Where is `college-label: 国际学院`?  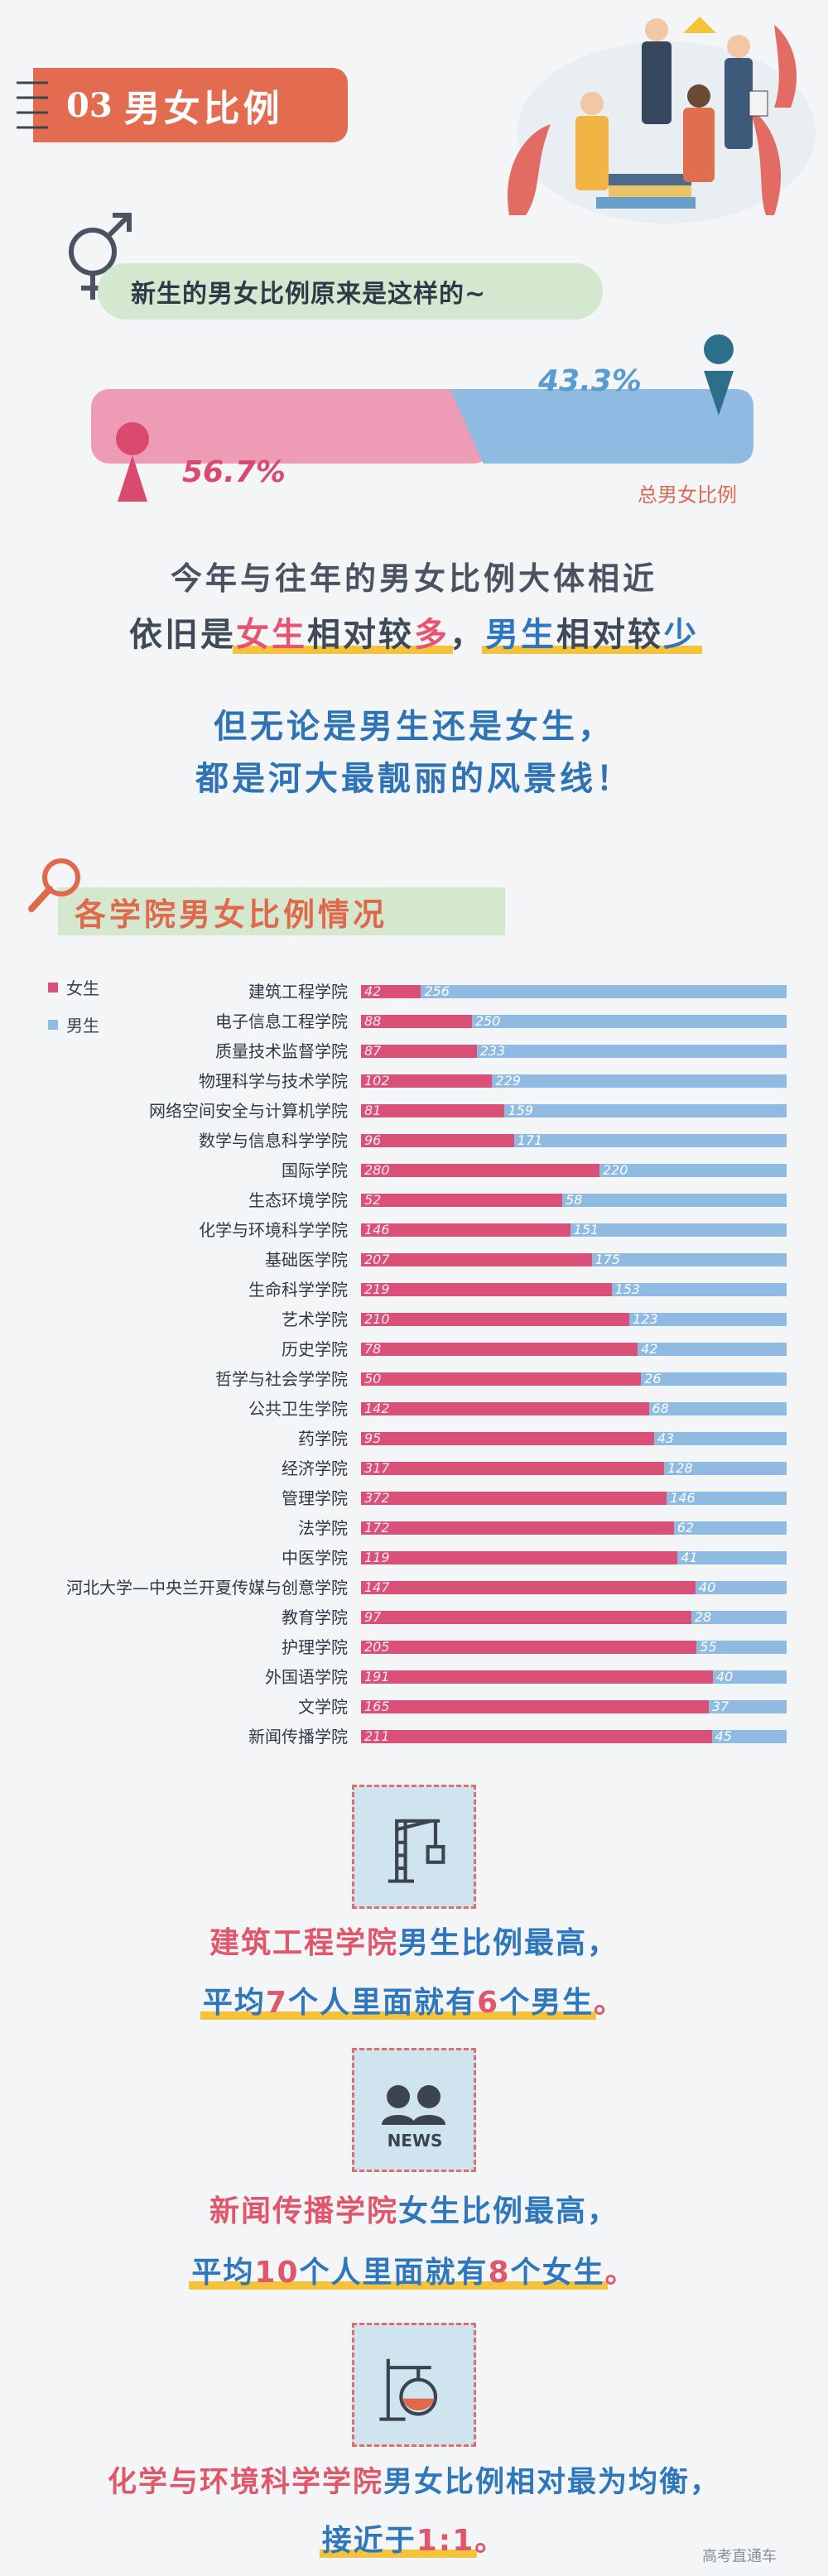
college-label: 国际学院 is located at coordinates (315, 1170).